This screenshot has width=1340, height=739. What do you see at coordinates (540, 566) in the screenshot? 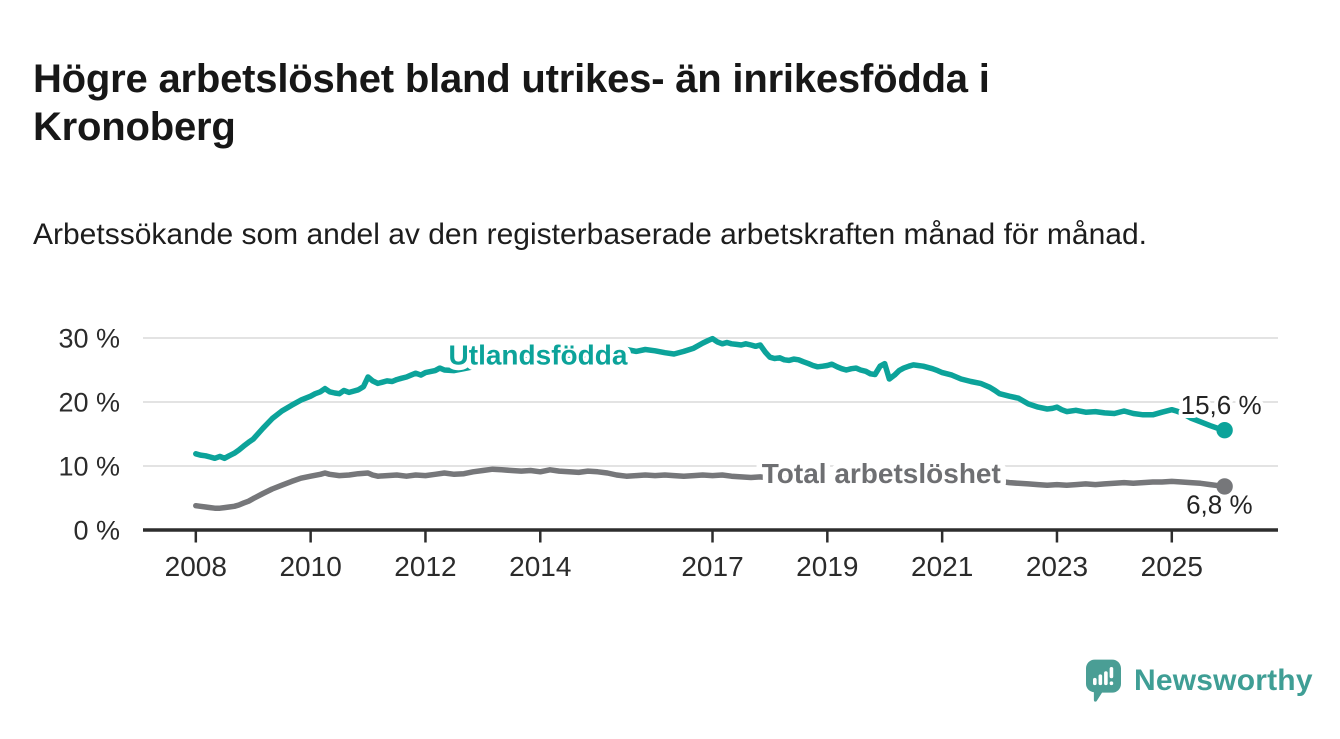
I see `x-tick-label: 2014` at bounding box center [540, 566].